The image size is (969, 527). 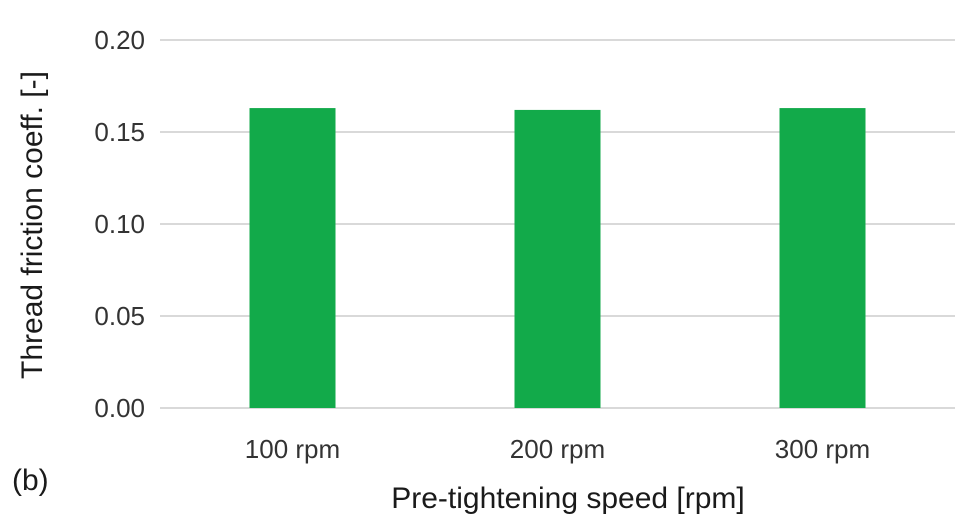 What do you see at coordinates (32, 225) in the screenshot?
I see `y-axis-title: Thread friction coeff. [-]` at bounding box center [32, 225].